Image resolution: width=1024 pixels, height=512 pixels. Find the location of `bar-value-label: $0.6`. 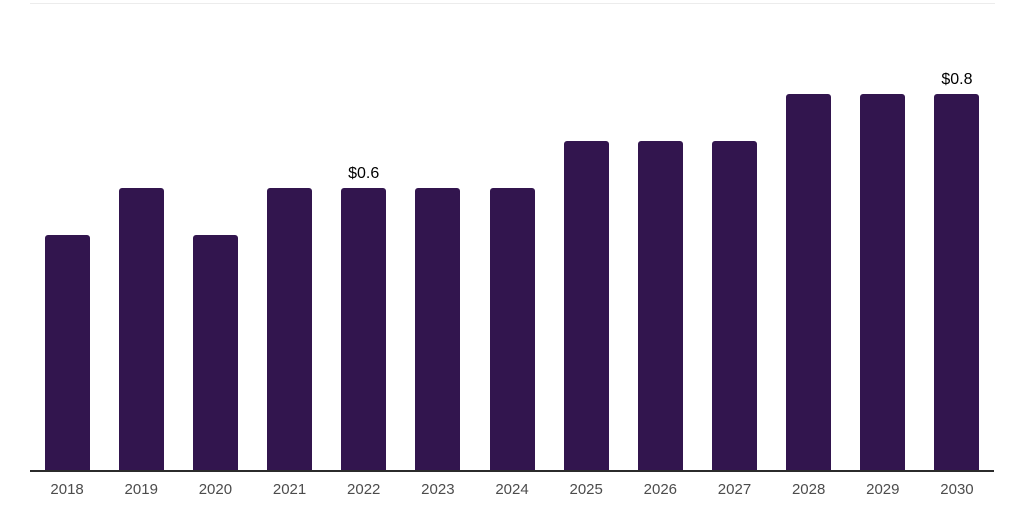

bar-value-label: $0.6 is located at coordinates (364, 173).